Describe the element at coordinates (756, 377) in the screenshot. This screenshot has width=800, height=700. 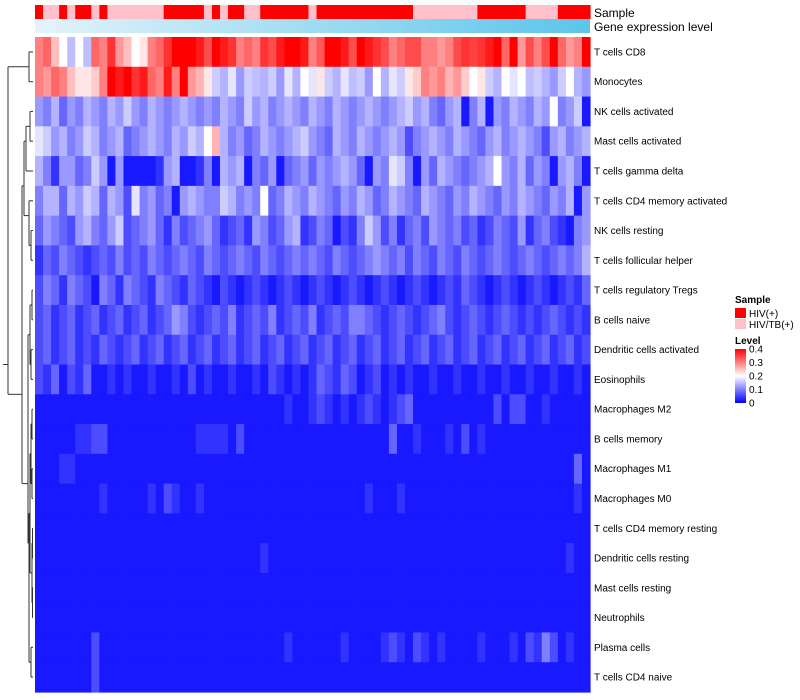
I see `legend-level-ticks: 0.40.30.20.10` at that location.